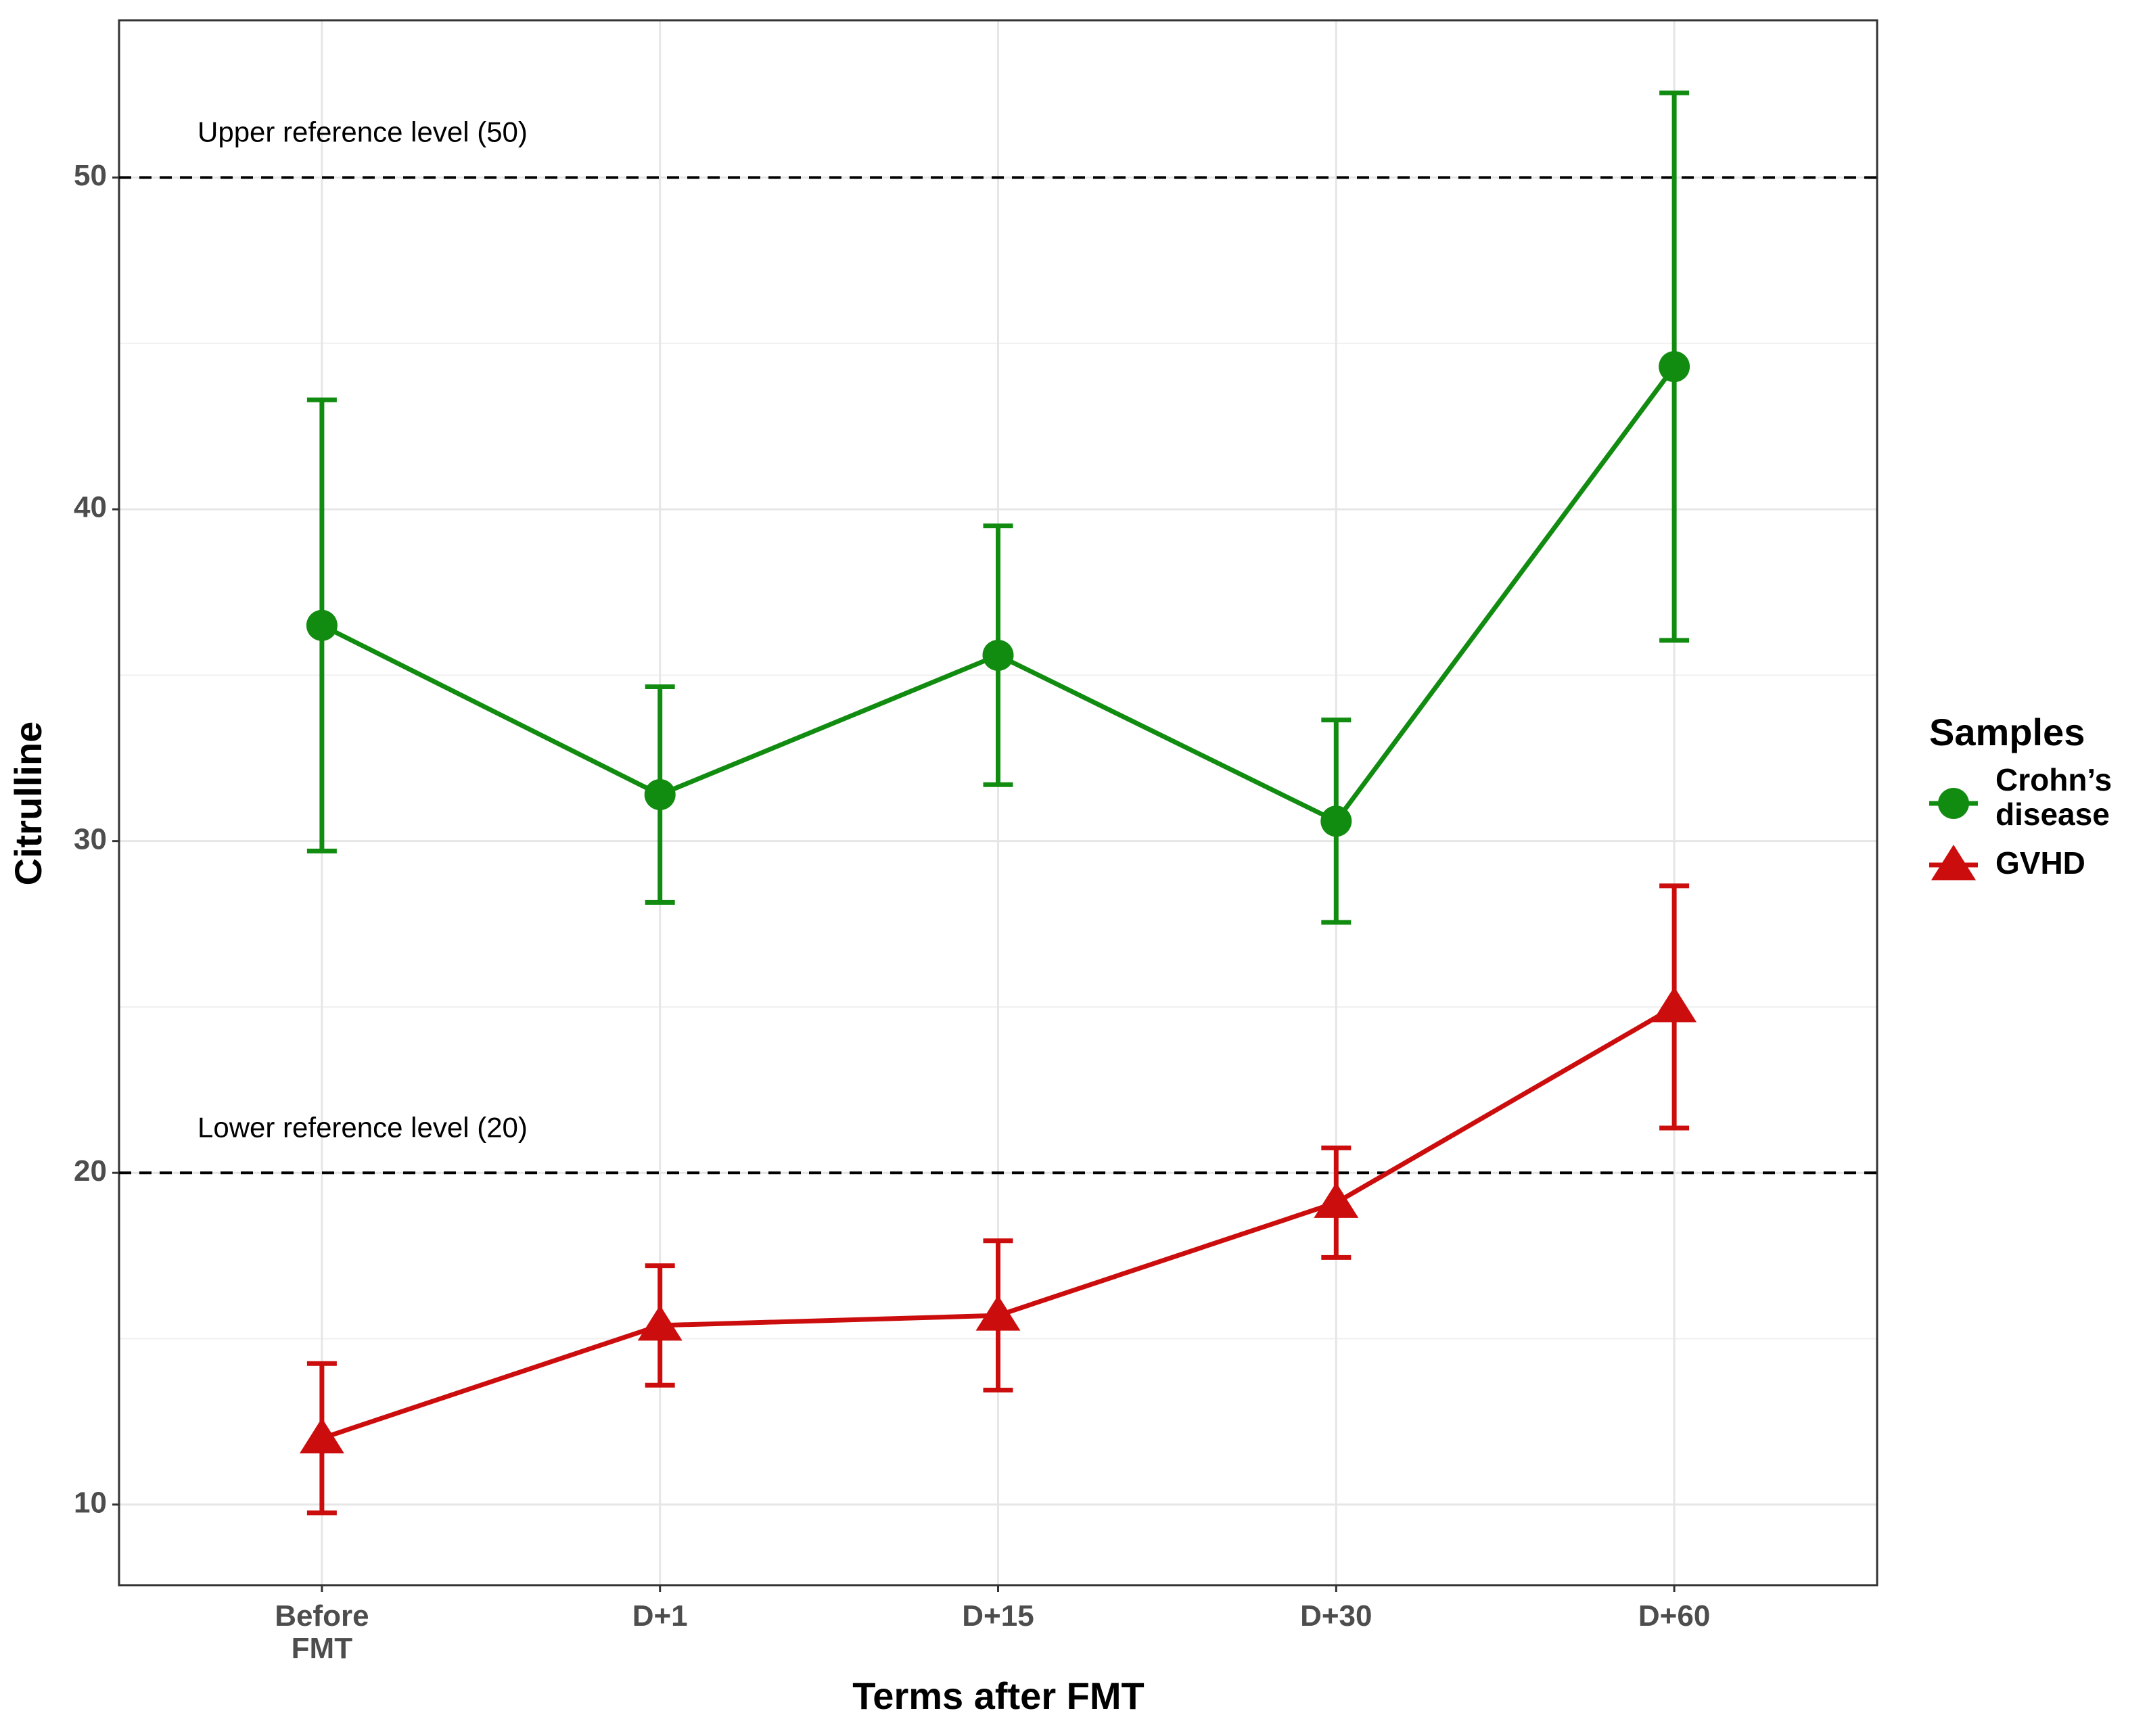  What do you see at coordinates (998, 1695) in the screenshot?
I see `x-axis-title: Terms after FMT` at bounding box center [998, 1695].